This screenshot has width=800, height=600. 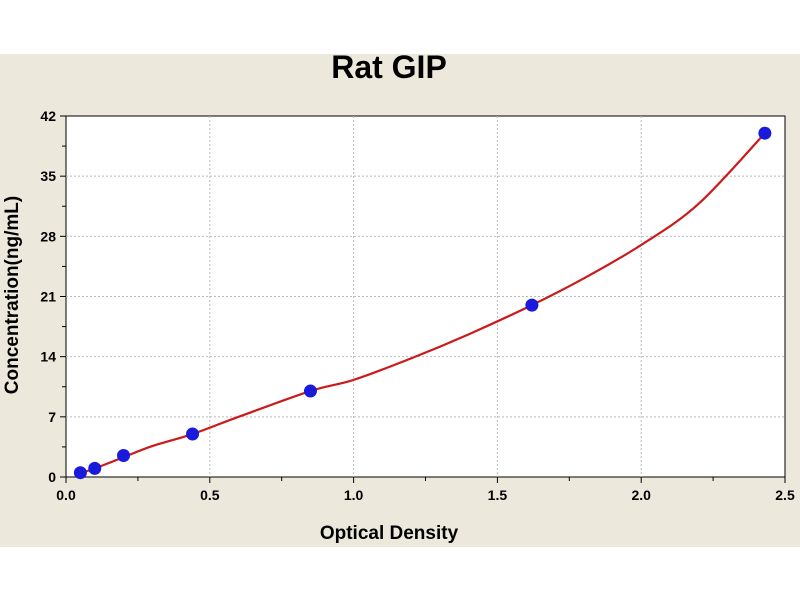 What do you see at coordinates (785, 495) in the screenshot?
I see `x-tick-label: 2.5` at bounding box center [785, 495].